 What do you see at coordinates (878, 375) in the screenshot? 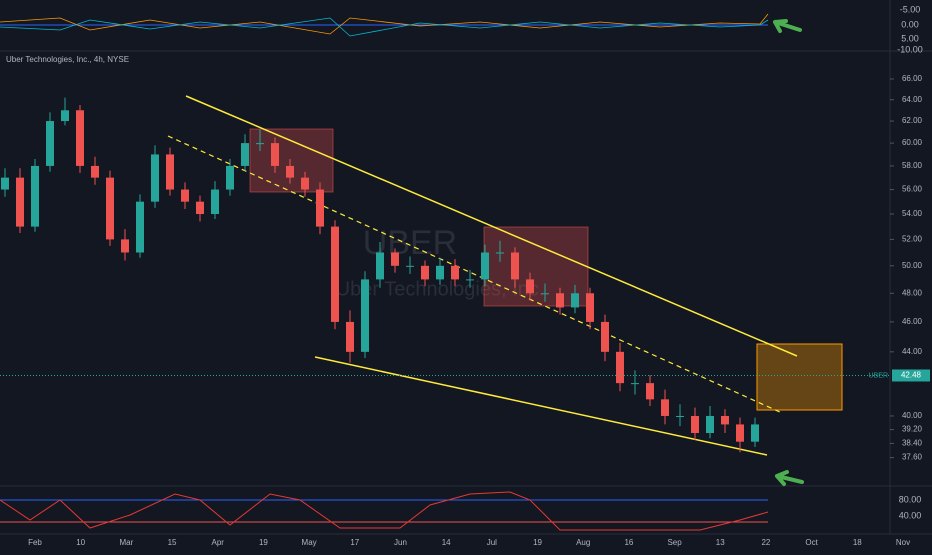
I see `last-price-symbol: UBER` at bounding box center [878, 375].